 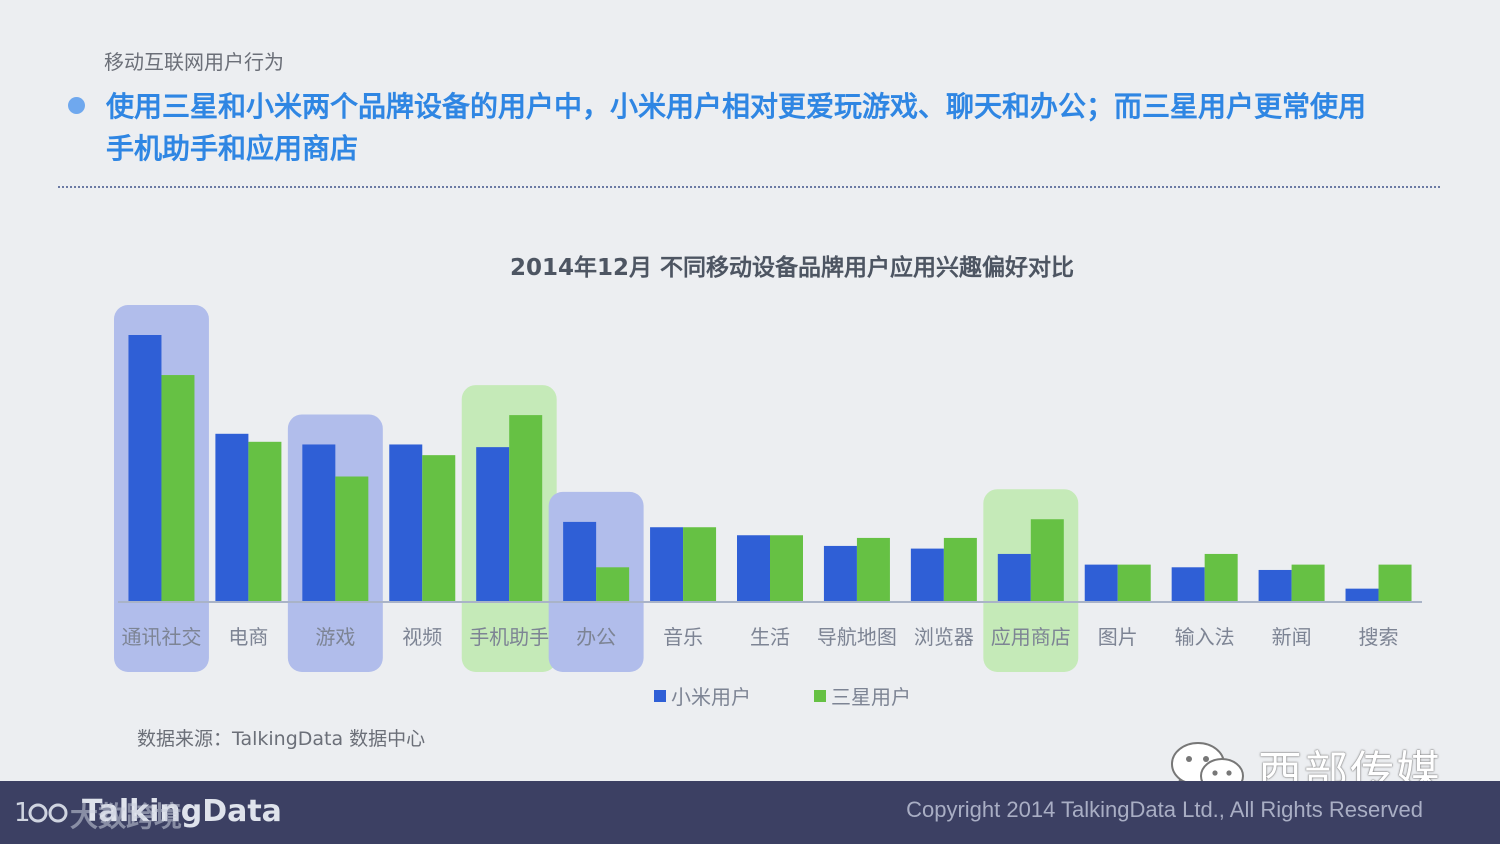 I want to click on bar-三星用户-视频, so click(x=439, y=528).